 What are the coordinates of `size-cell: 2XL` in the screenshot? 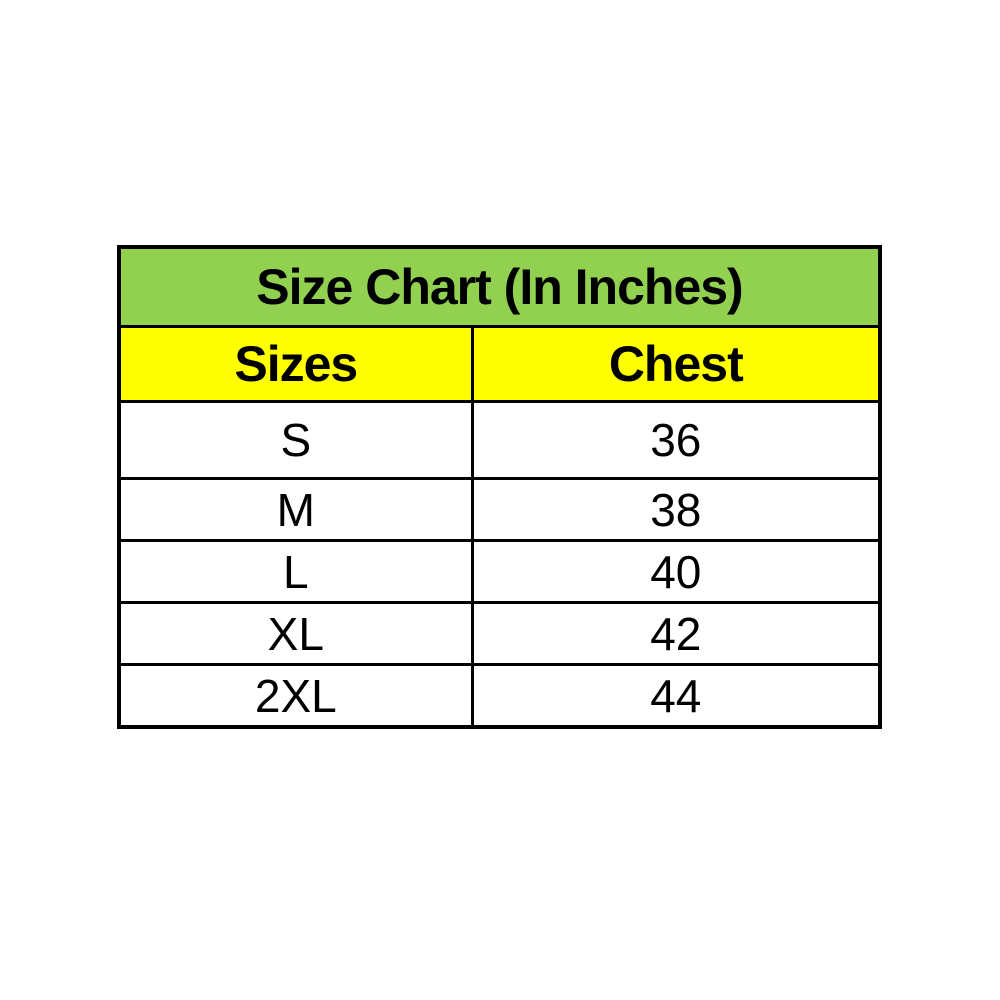 It's located at (295, 696).